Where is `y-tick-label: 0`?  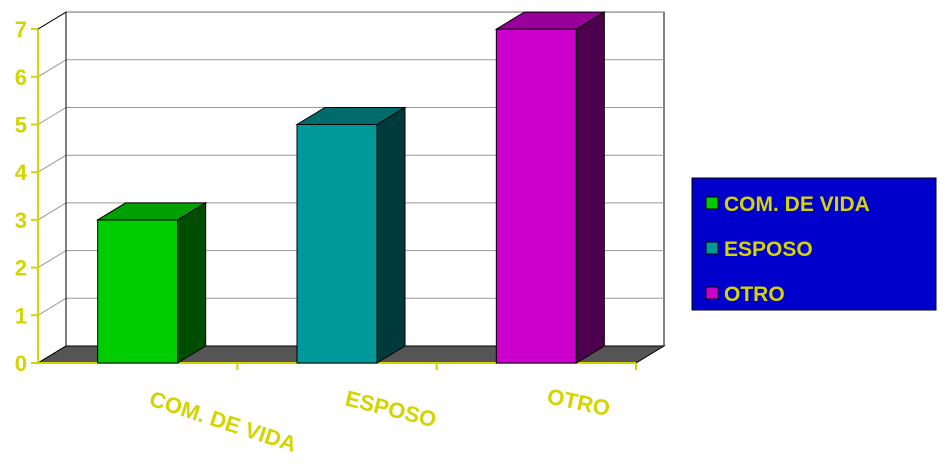 y-tick-label: 0 is located at coordinates (21, 363).